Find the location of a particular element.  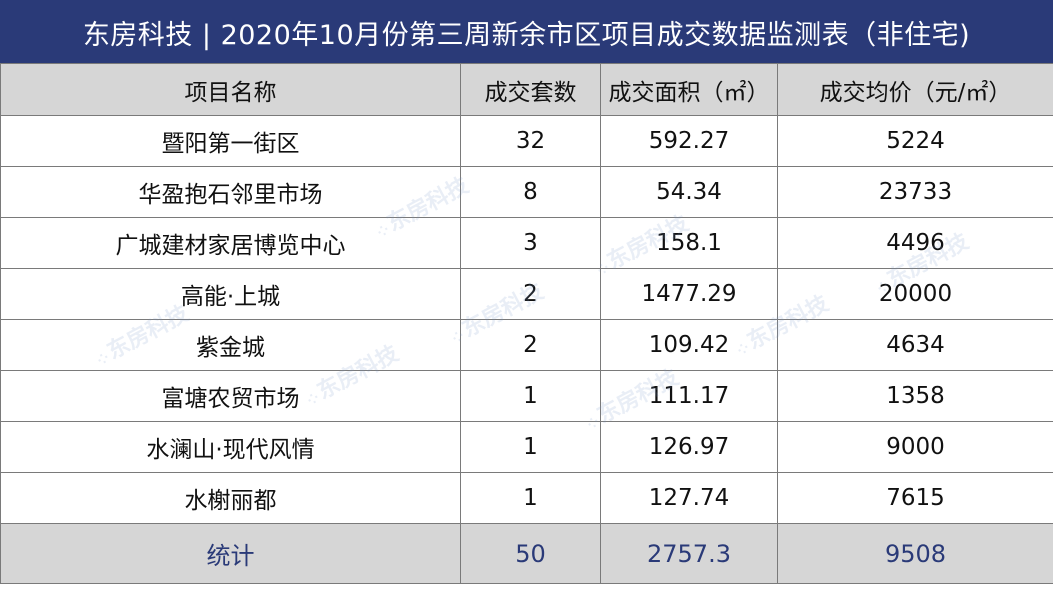

cell-avg-price: 5224 is located at coordinates (915, 141).